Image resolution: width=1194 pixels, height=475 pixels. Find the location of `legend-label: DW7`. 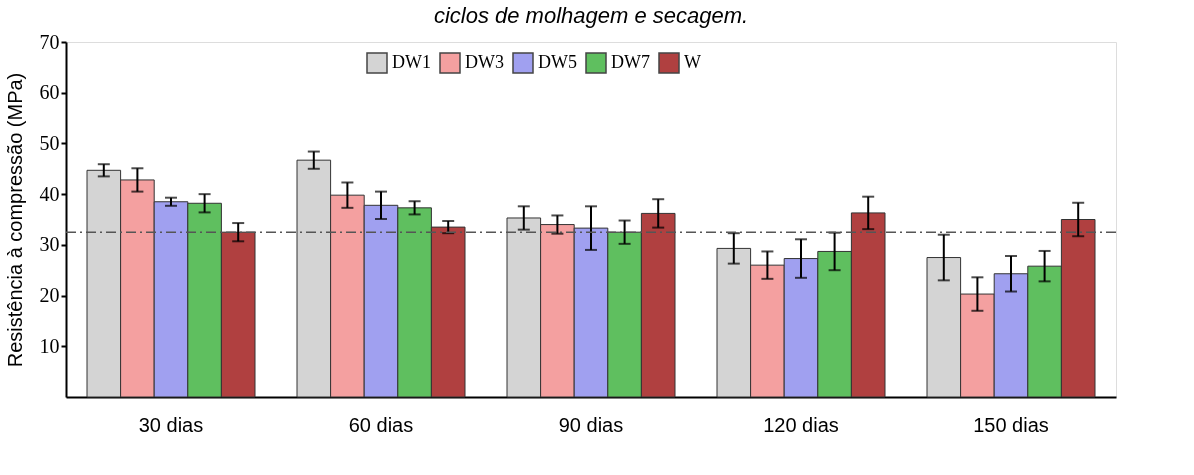

legend-label: DW7 is located at coordinates (630, 62).